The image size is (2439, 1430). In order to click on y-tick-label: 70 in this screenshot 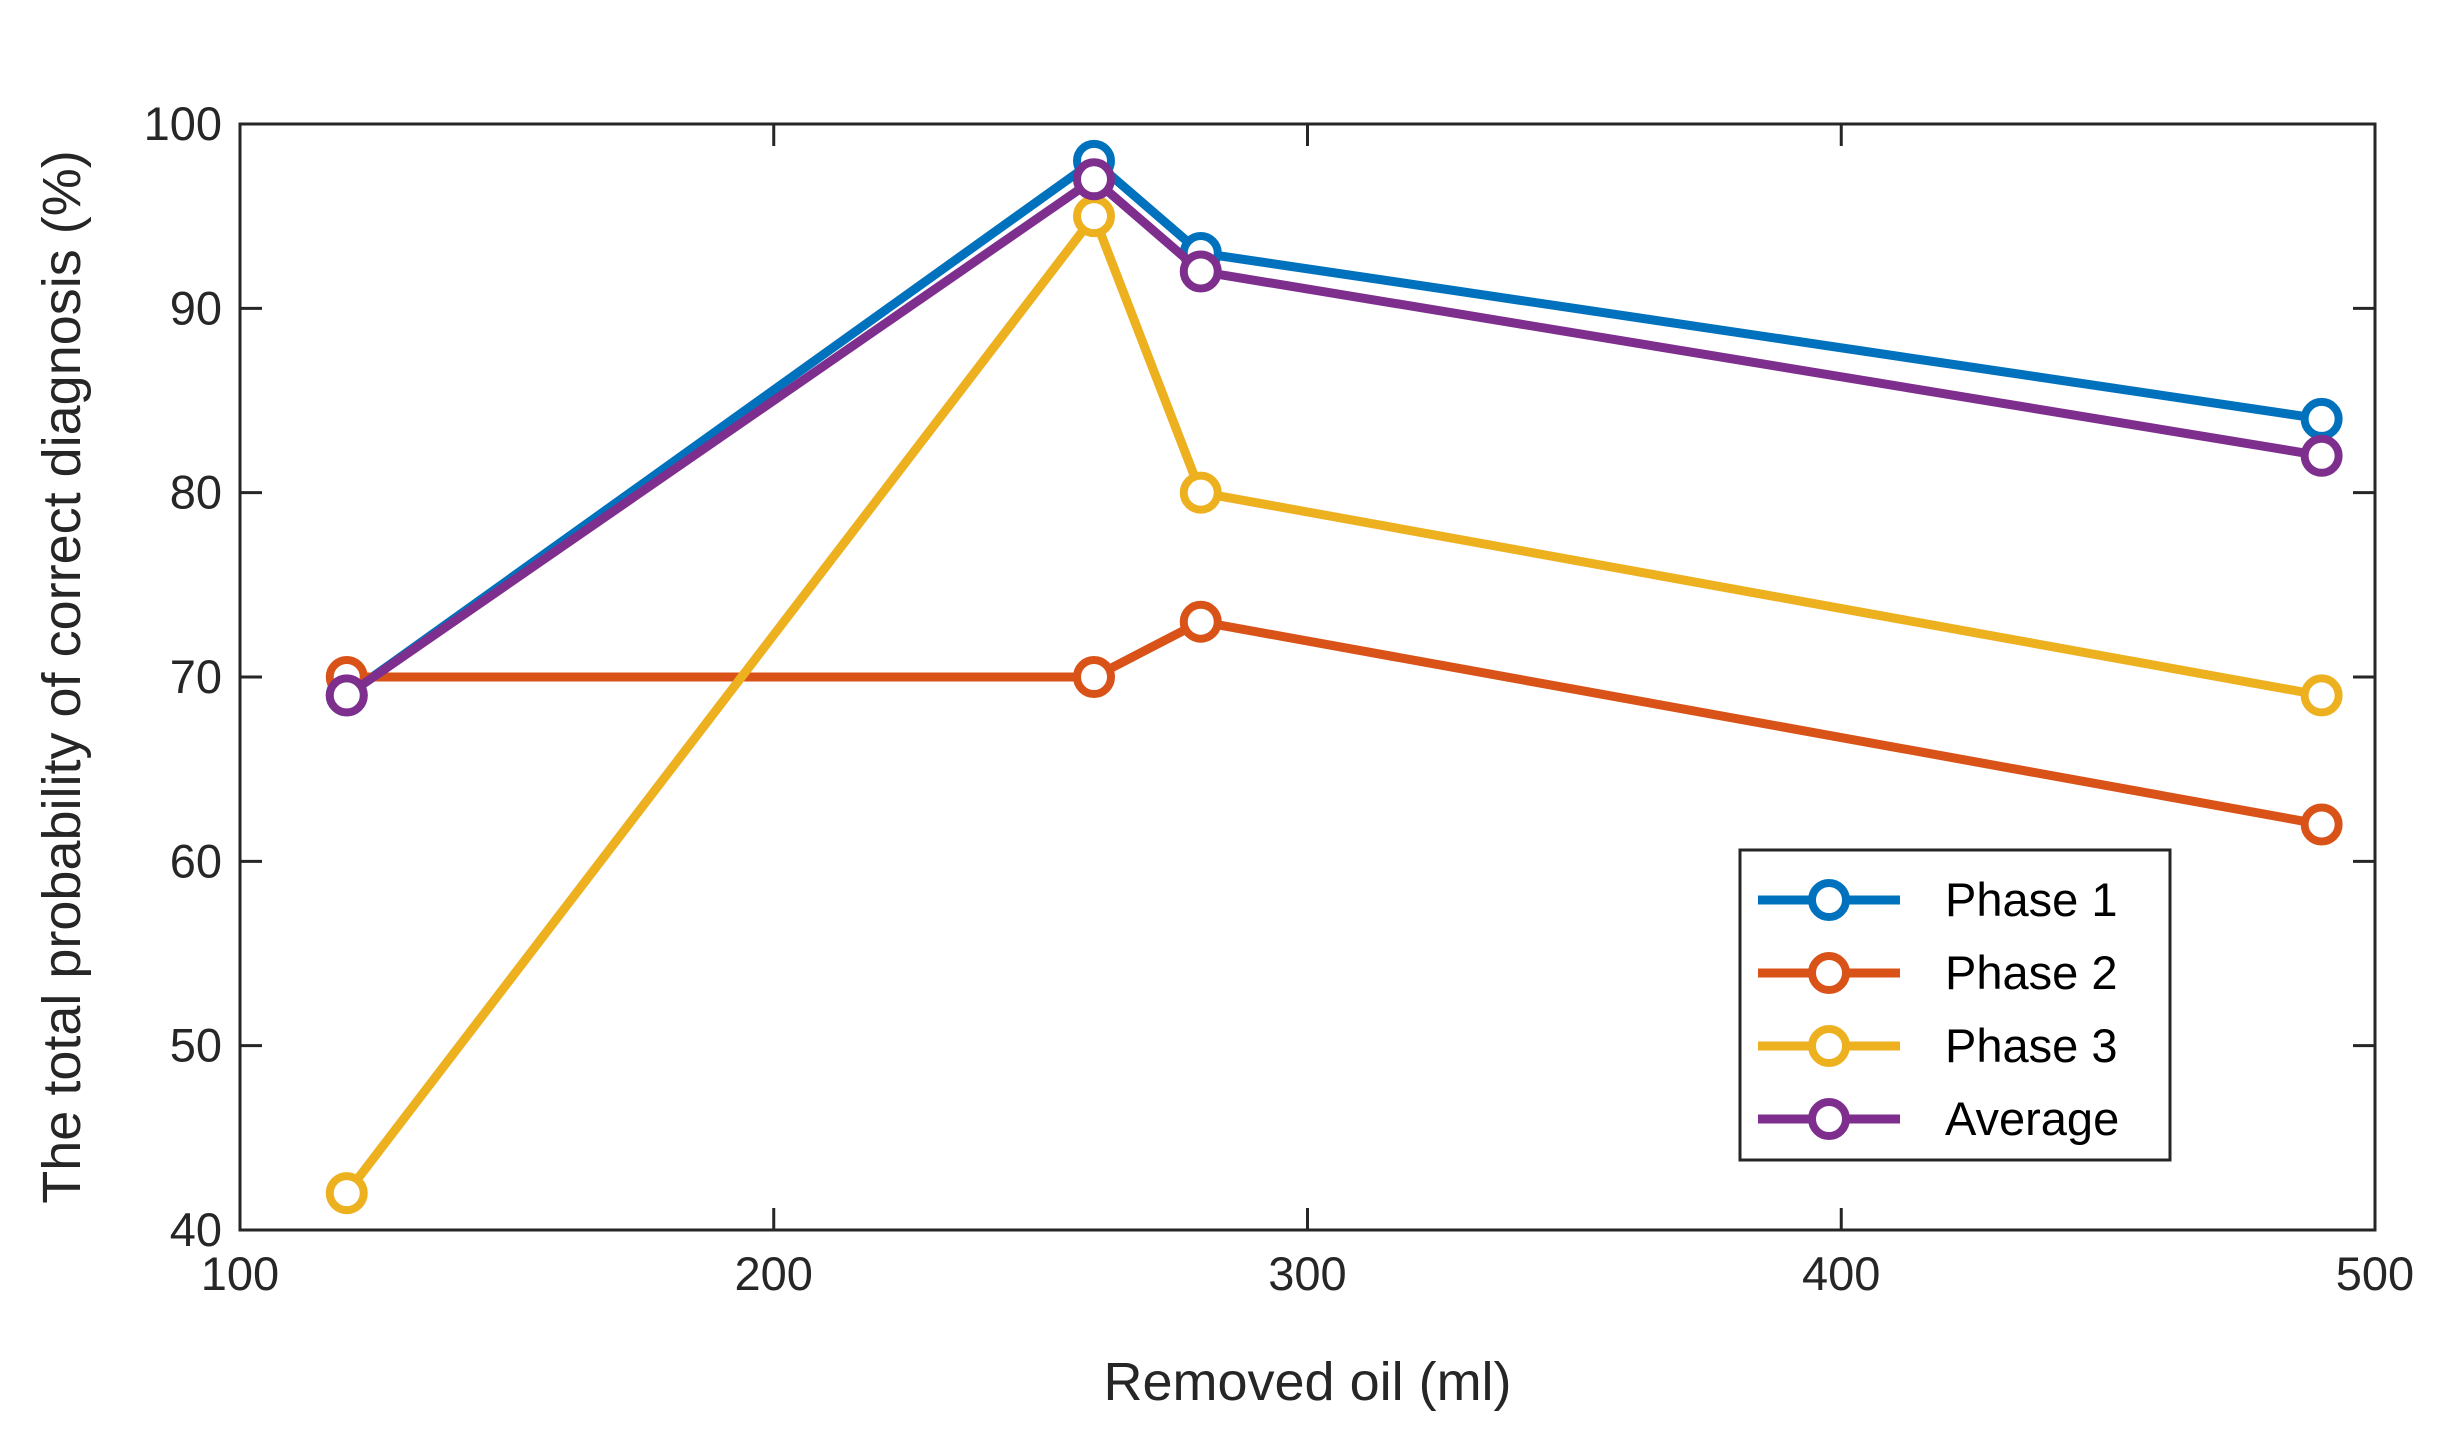, I will do `click(196, 676)`.